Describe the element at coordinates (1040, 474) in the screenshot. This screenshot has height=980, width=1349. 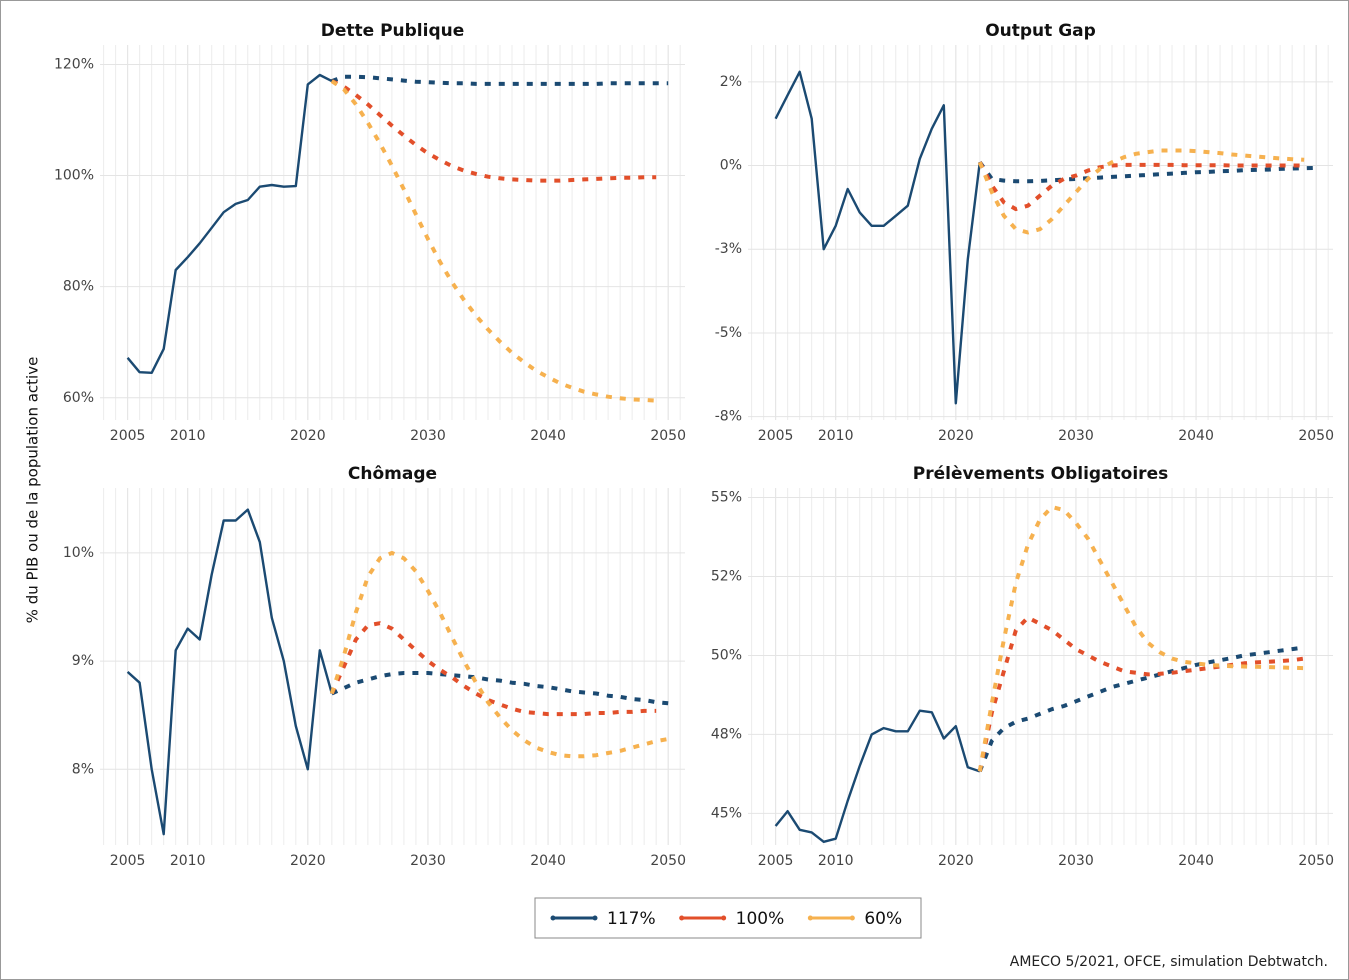
I see `panel-title: Prélèvements Obligatoires` at that location.